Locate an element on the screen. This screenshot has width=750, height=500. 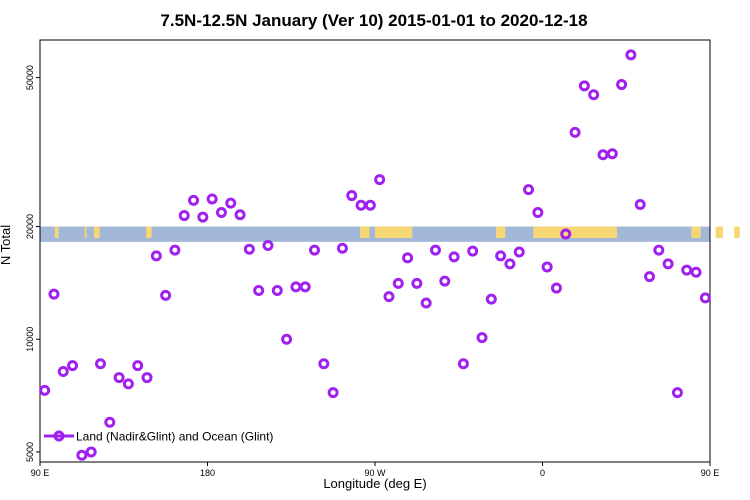
x-tick-label: 90 W is located at coordinates (375, 473).